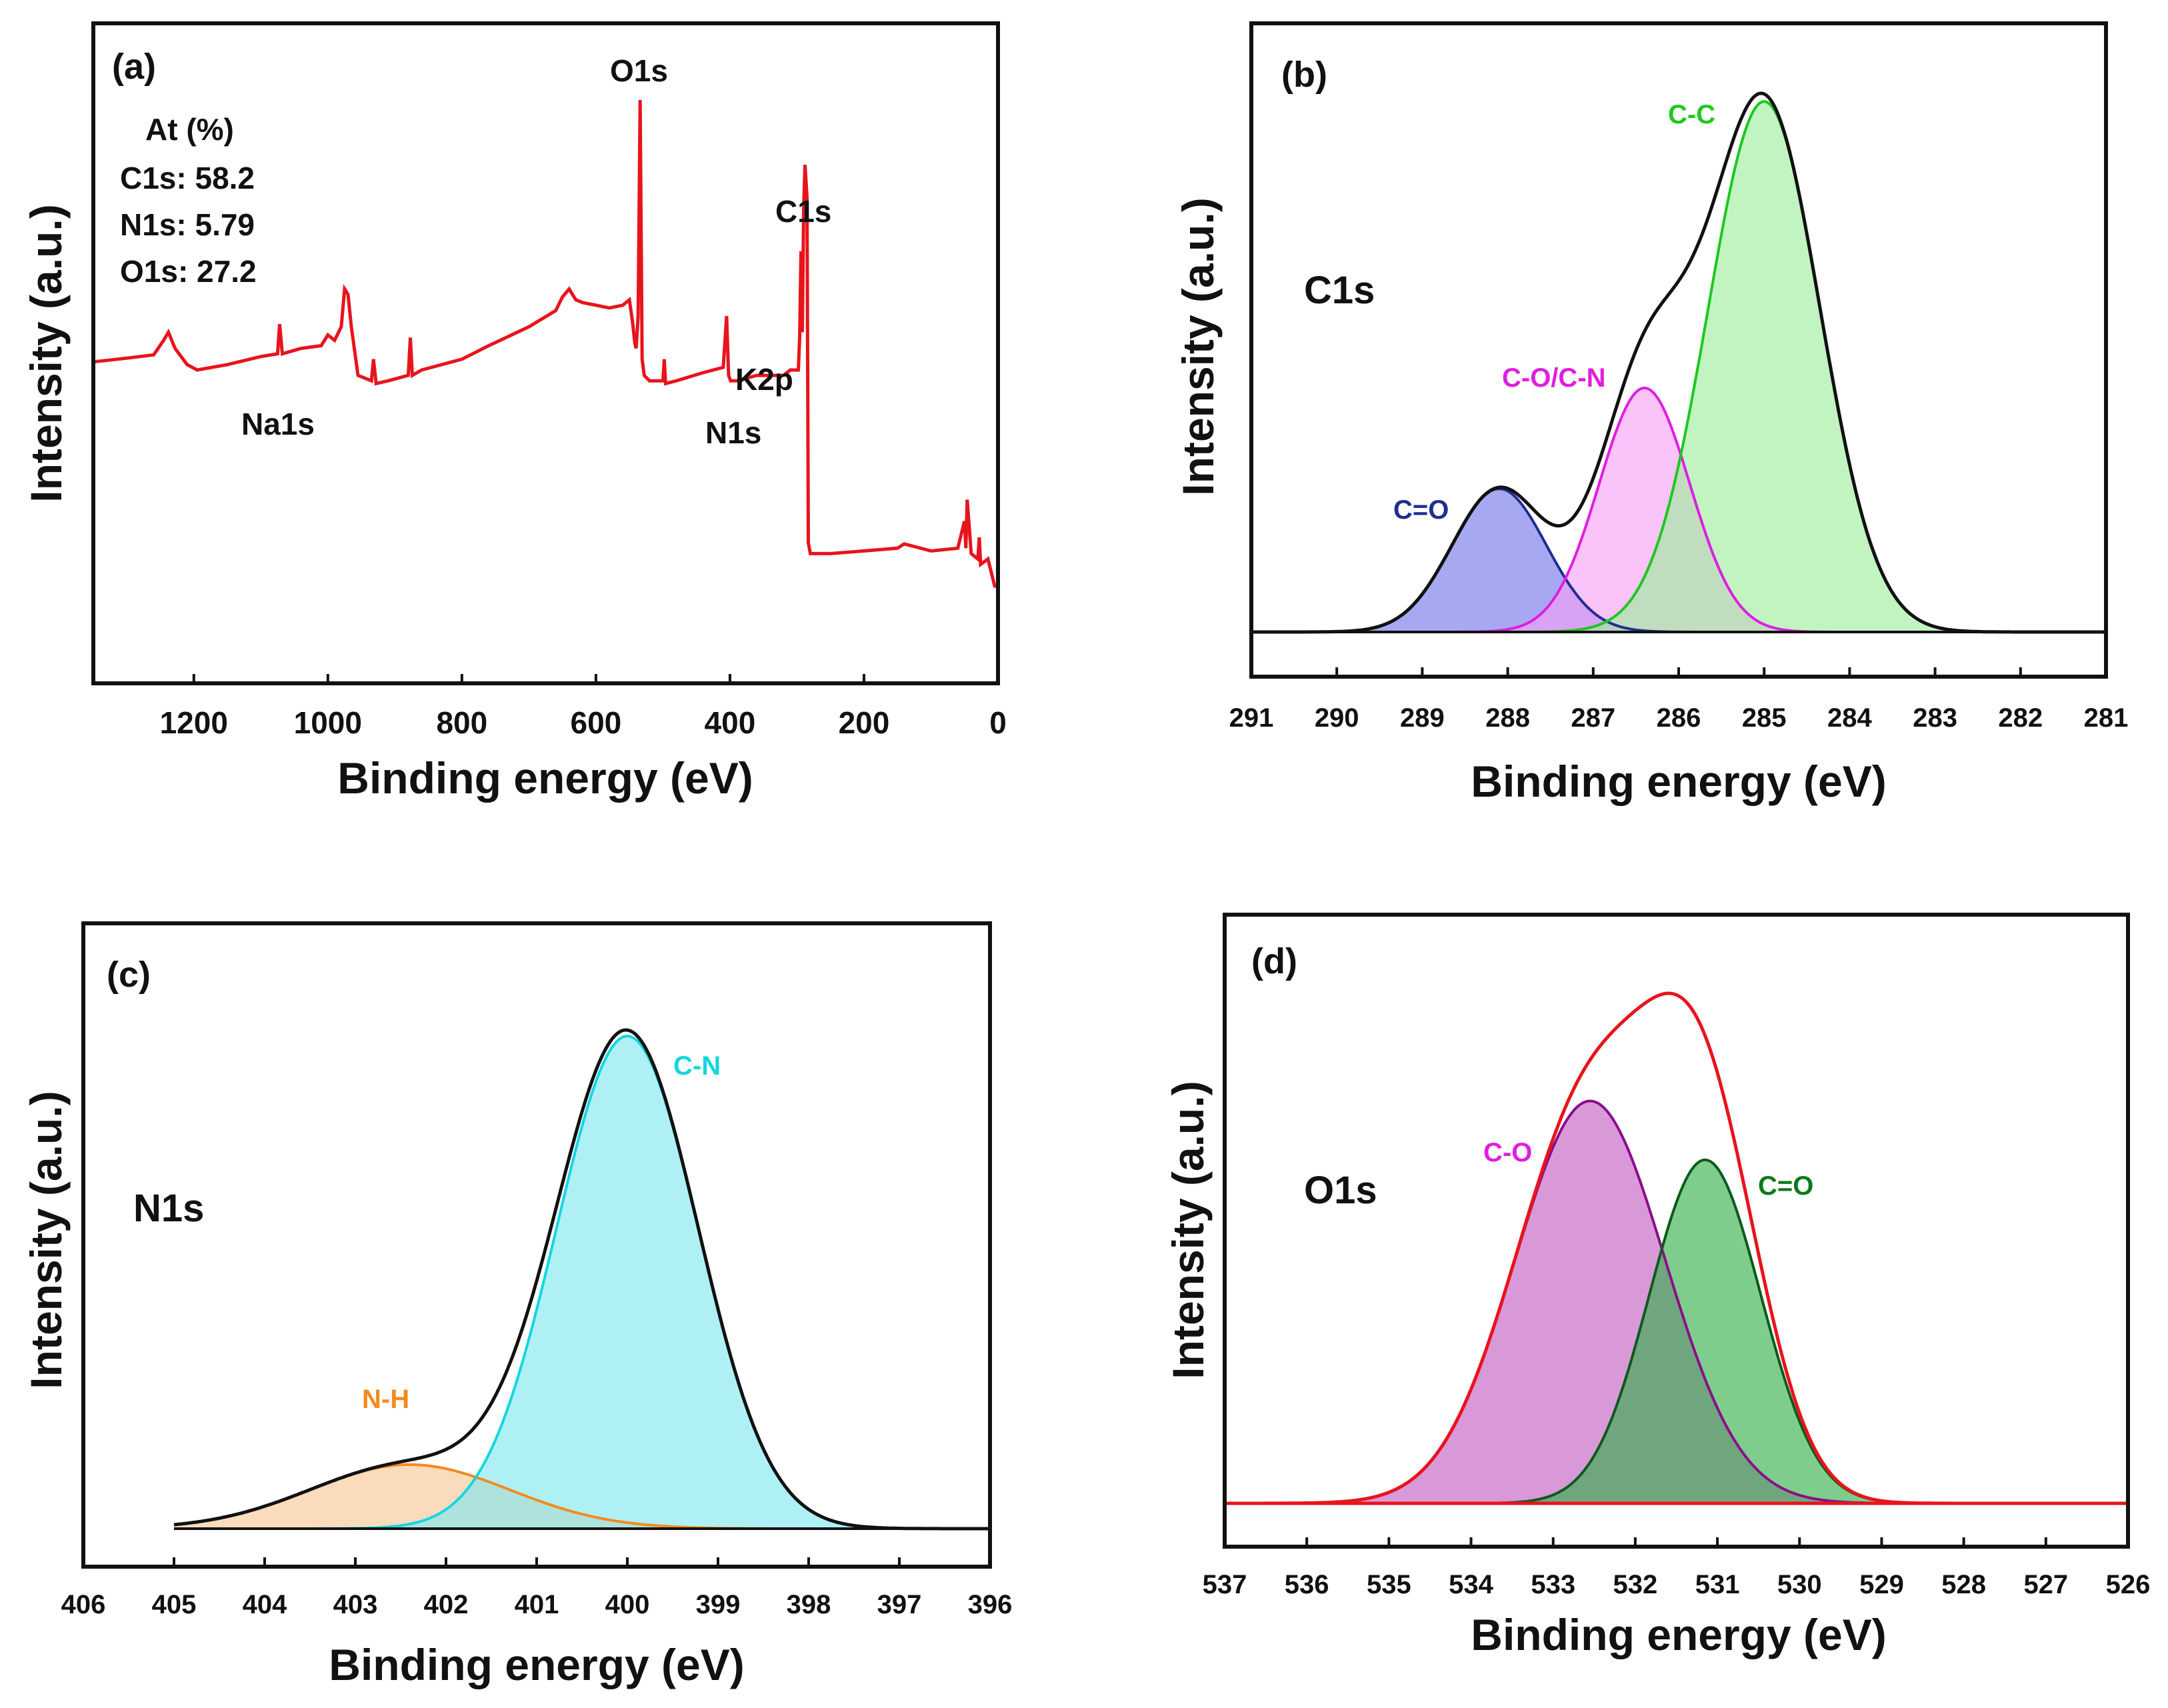 This screenshot has width=2168, height=1708. I want to click on c-tick-label-7: 399, so click(718, 1604).